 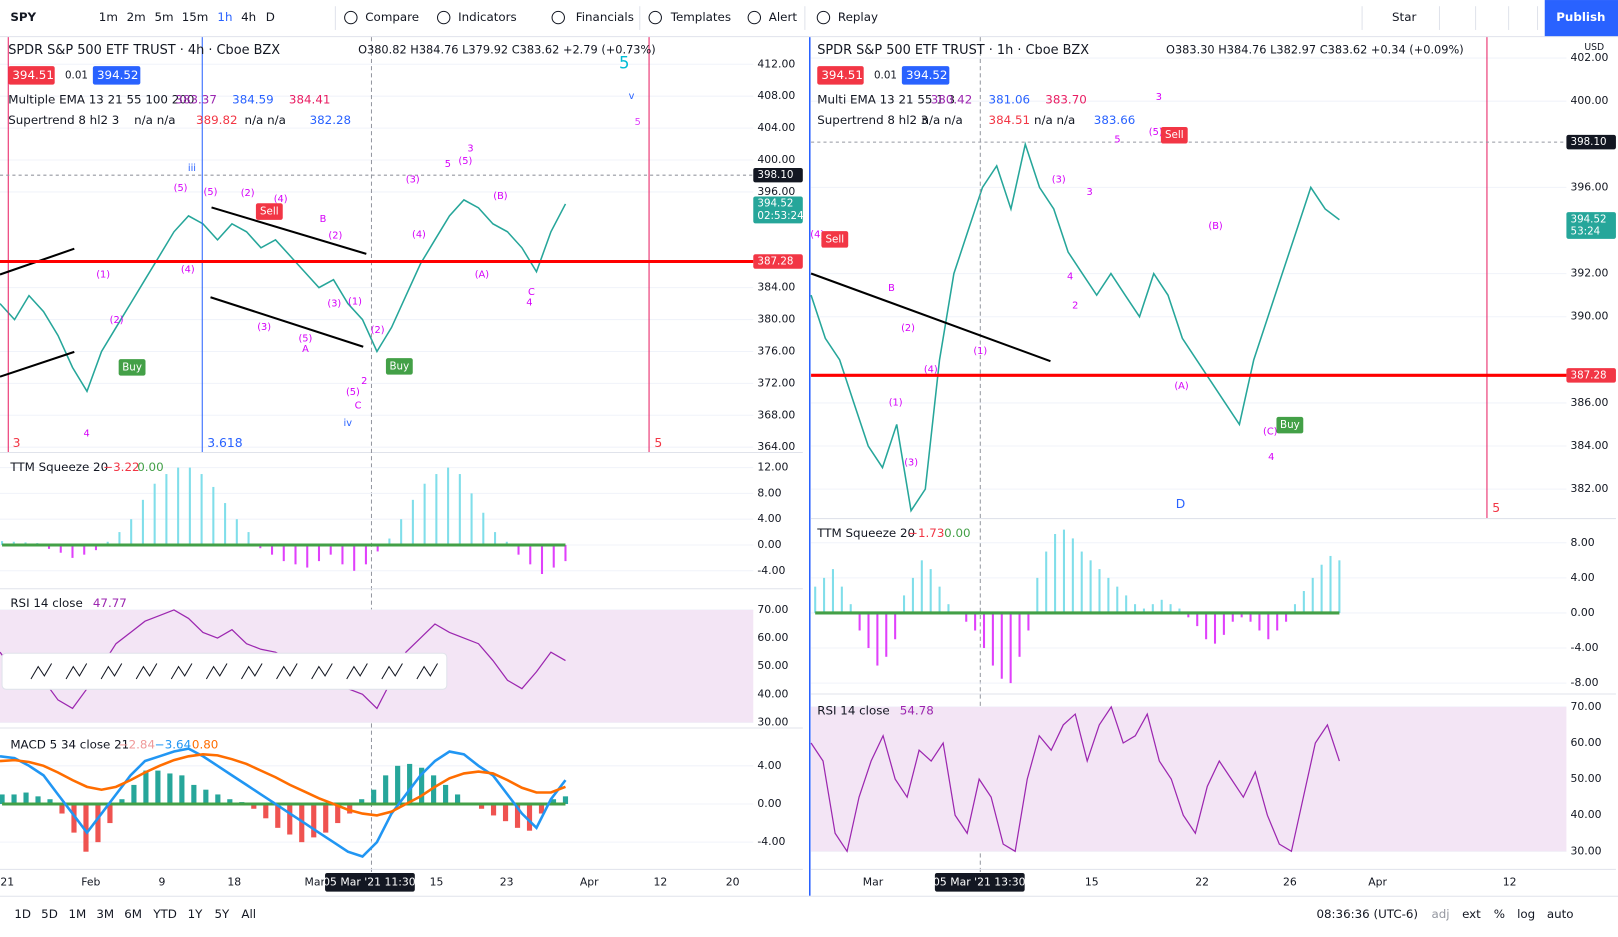 I want to click on y-tick-label: 396.00, so click(x=1590, y=186).